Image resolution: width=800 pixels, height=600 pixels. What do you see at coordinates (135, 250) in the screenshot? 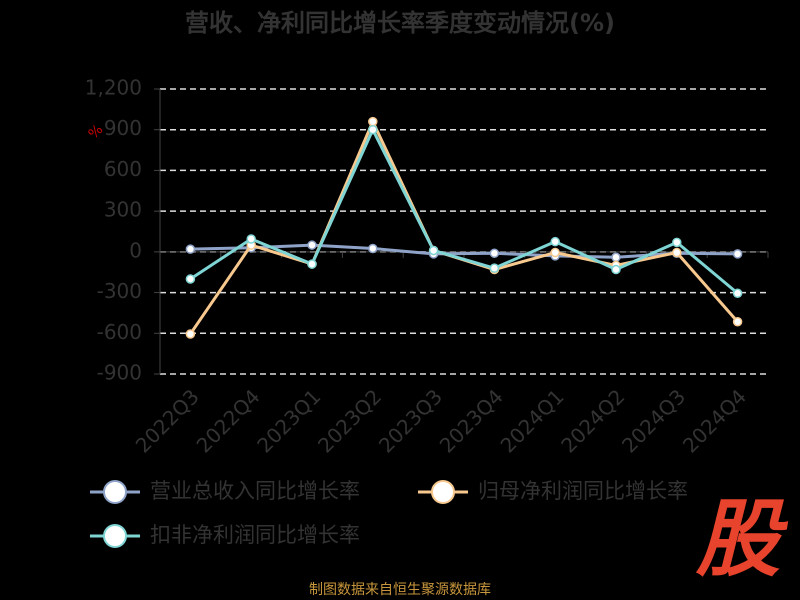
I see `y-tick-label: 0` at bounding box center [135, 250].